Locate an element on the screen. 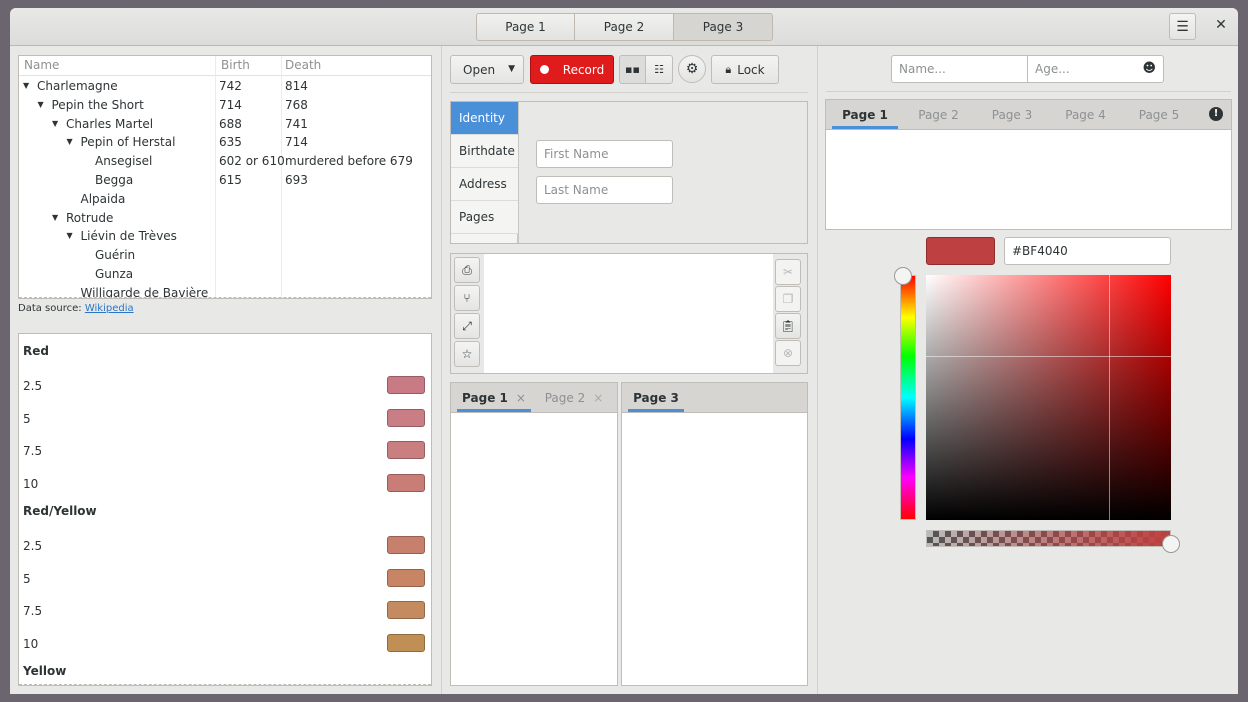  tree-row: ▼ Pepin of Herstal 635 714 is located at coordinates (225, 142).